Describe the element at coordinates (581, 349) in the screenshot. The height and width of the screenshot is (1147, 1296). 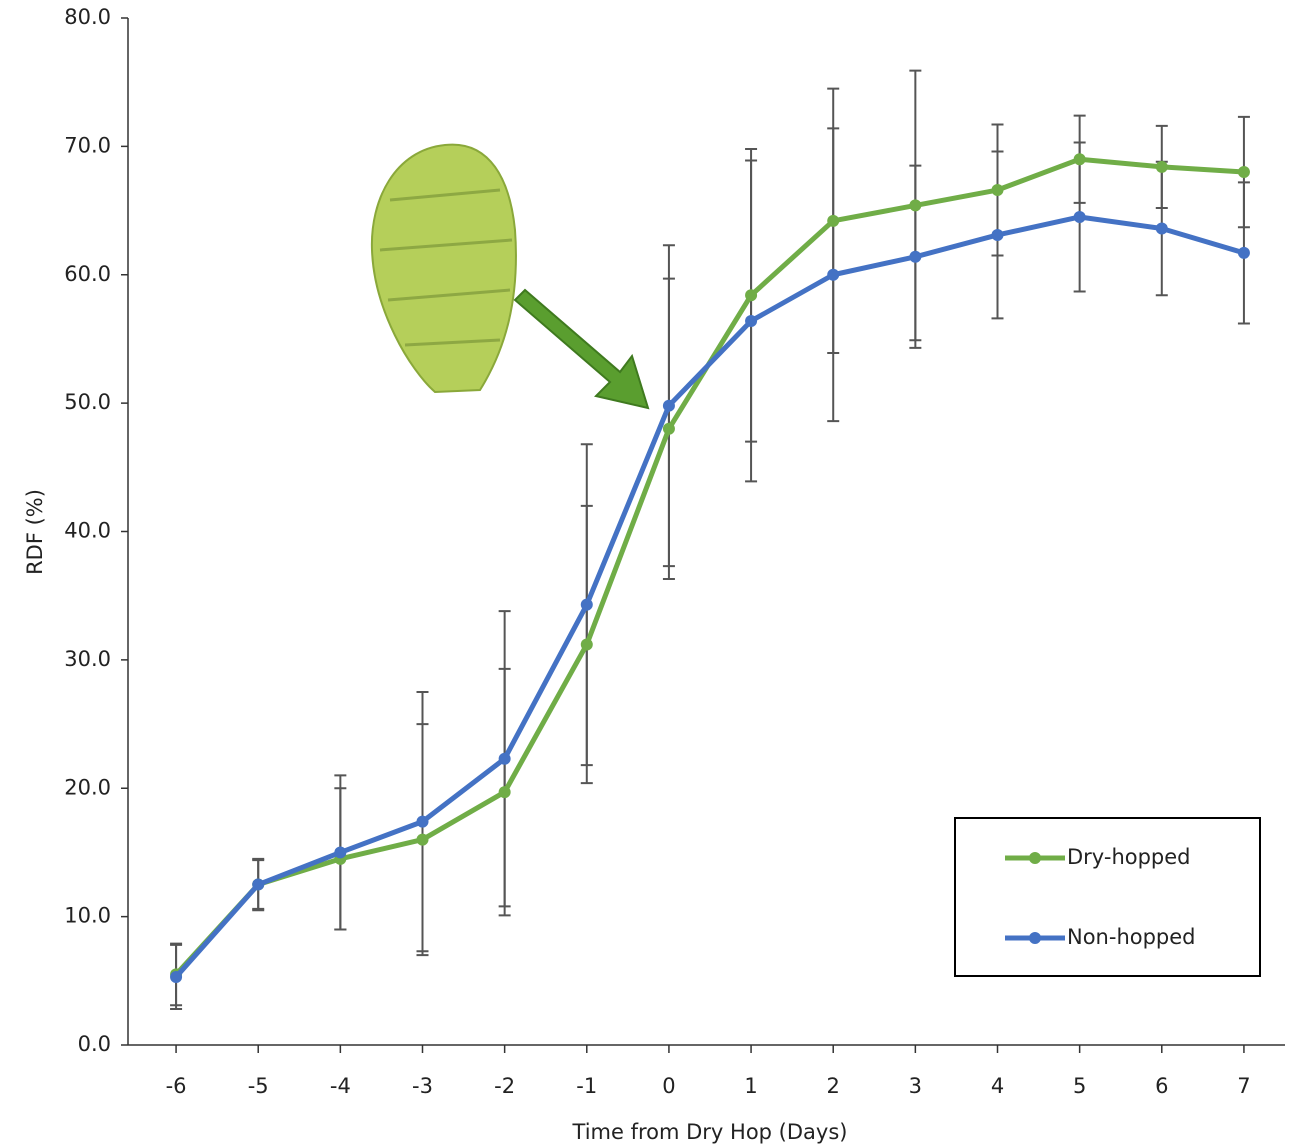
I see `arrow` at that location.